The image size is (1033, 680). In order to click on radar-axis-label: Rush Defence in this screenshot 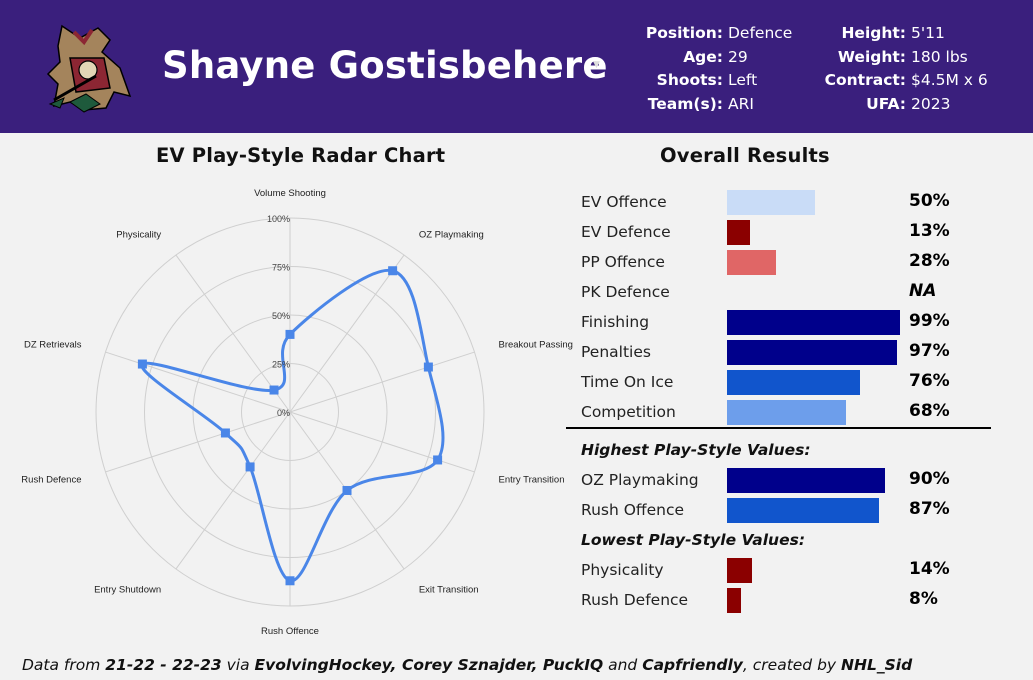, I will do `click(51, 480)`.